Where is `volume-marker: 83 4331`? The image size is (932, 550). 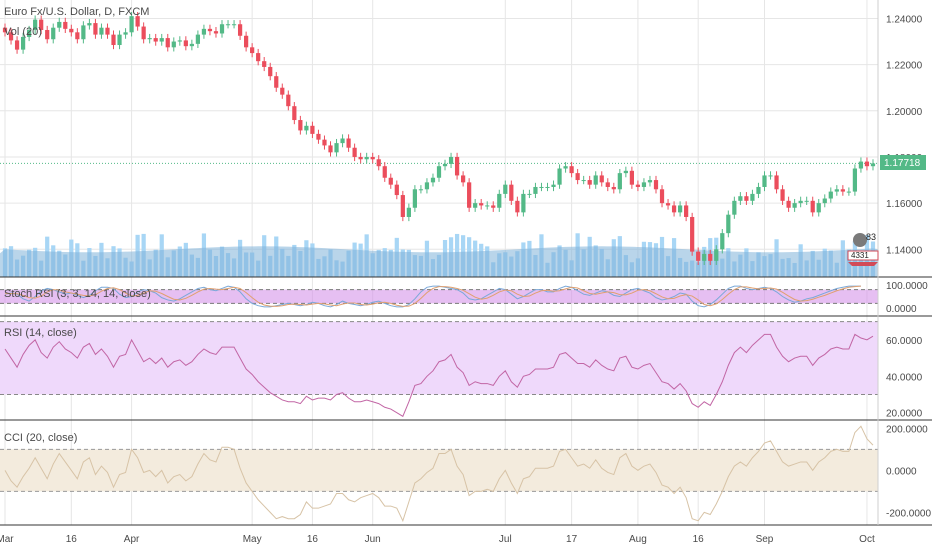 volume-marker: 83 4331 is located at coordinates (863, 249).